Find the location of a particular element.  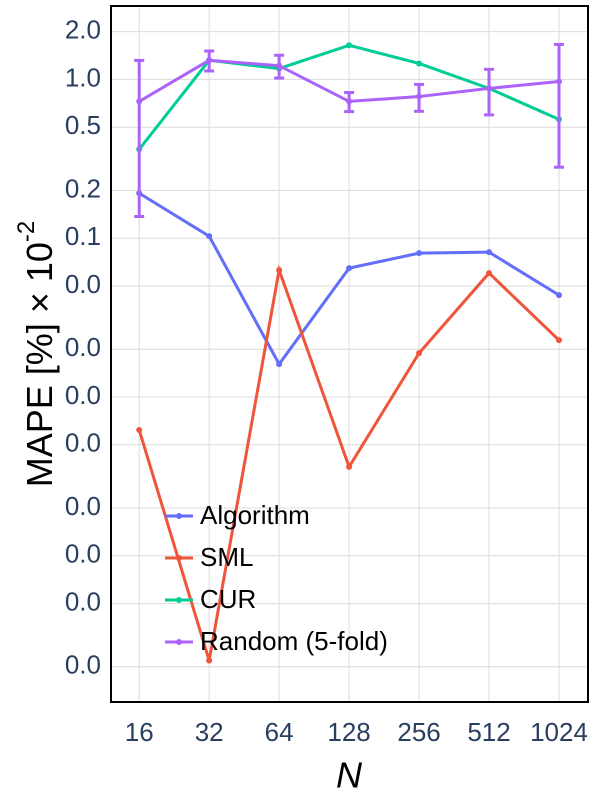

x-tick-label: 16 is located at coordinates (139, 732).